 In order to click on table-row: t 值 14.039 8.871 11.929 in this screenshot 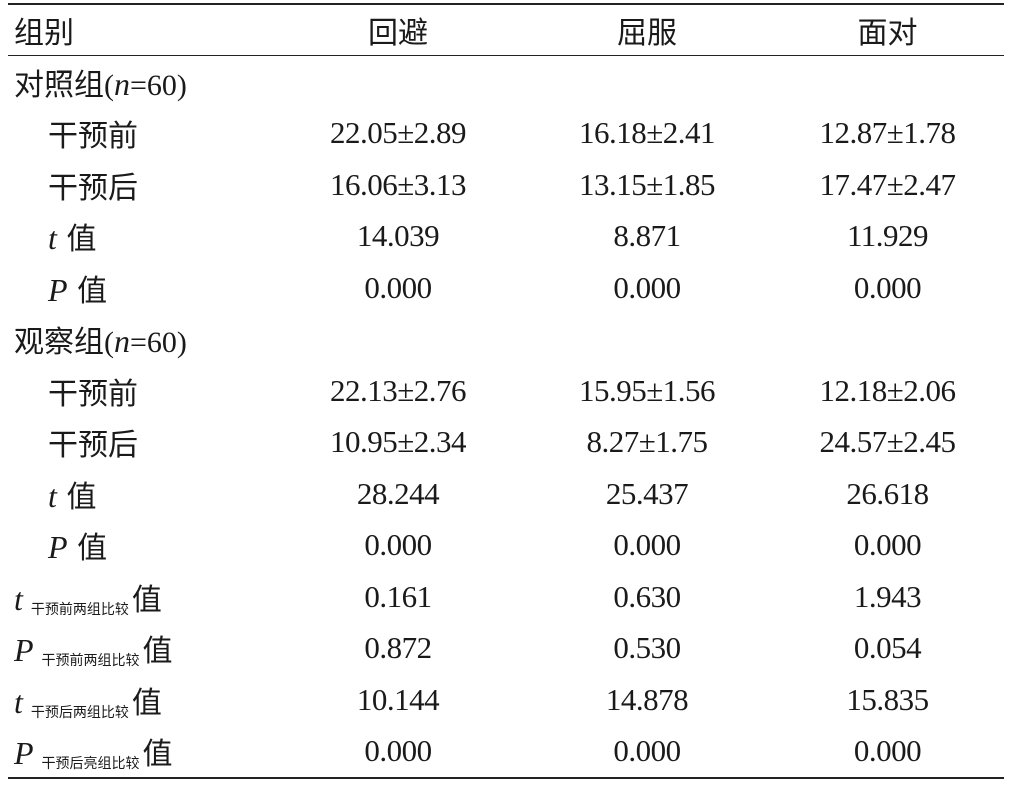, I will do `click(506, 237)`.